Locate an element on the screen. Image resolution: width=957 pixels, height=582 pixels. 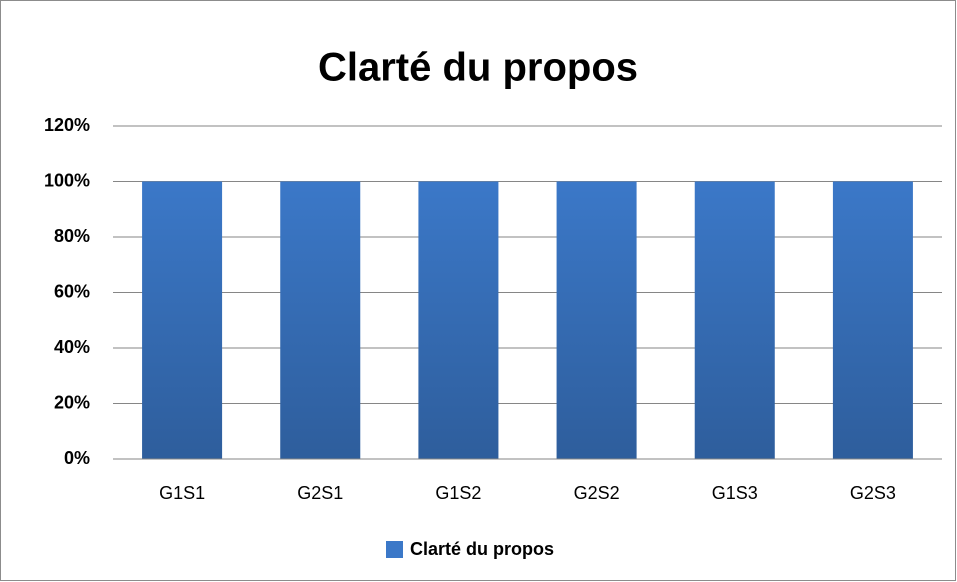
chart-title: Clarté du propos is located at coordinates (478, 68).